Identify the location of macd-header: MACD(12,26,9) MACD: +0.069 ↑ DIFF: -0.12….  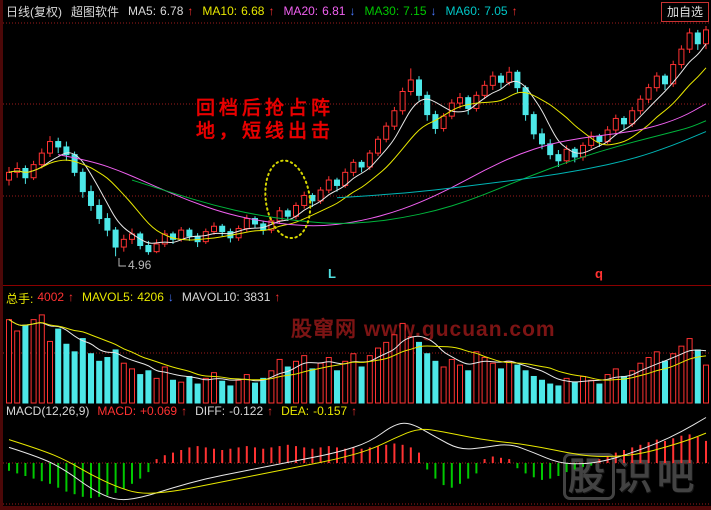
(181, 411).